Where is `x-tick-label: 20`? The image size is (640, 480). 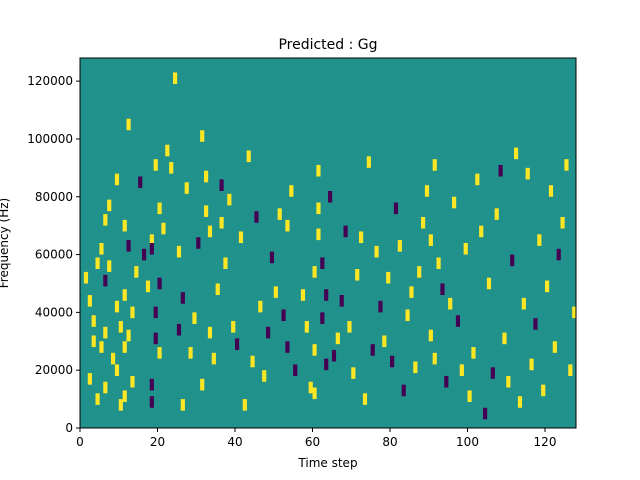
x-tick-label: 20 is located at coordinates (157, 442).